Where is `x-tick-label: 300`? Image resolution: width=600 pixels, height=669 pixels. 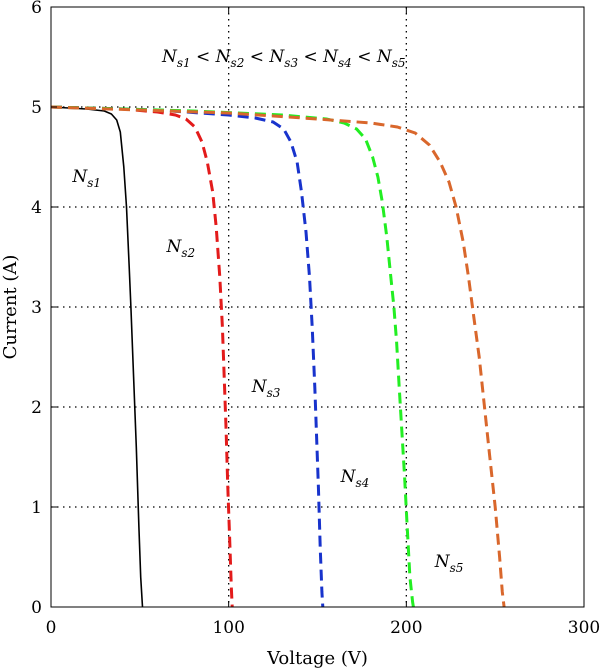 x-tick-label: 300 is located at coordinates (584, 628).